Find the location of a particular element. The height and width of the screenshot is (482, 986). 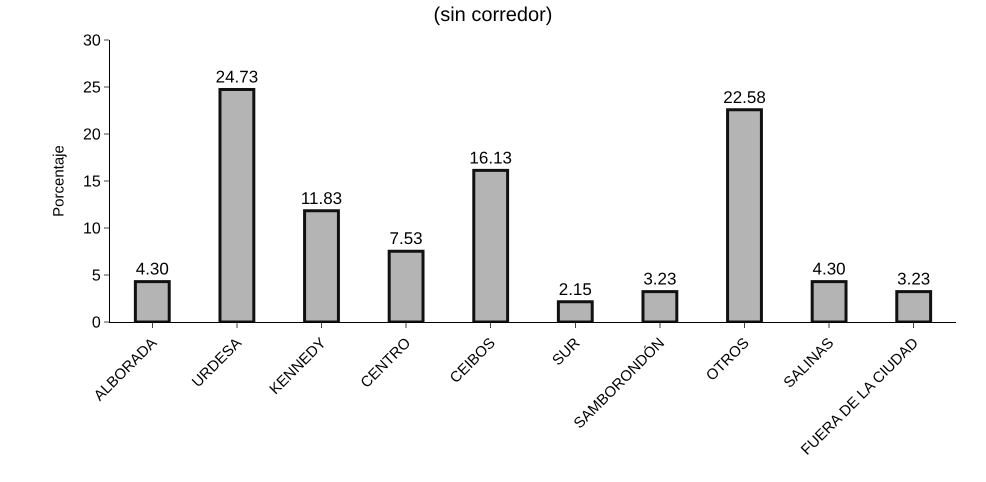

data-label: 22.58 is located at coordinates (744, 97).